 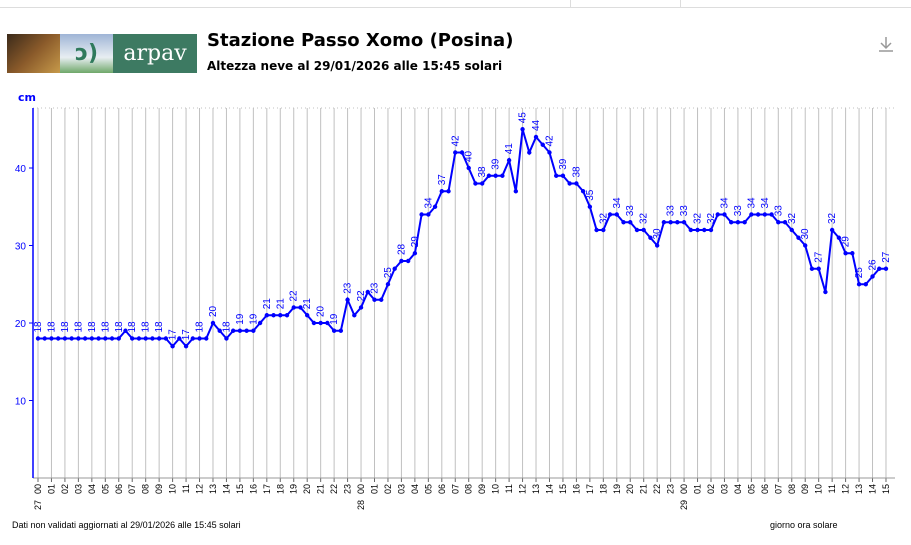 I want to click on x-tick-label: 23, so click(x=348, y=489).